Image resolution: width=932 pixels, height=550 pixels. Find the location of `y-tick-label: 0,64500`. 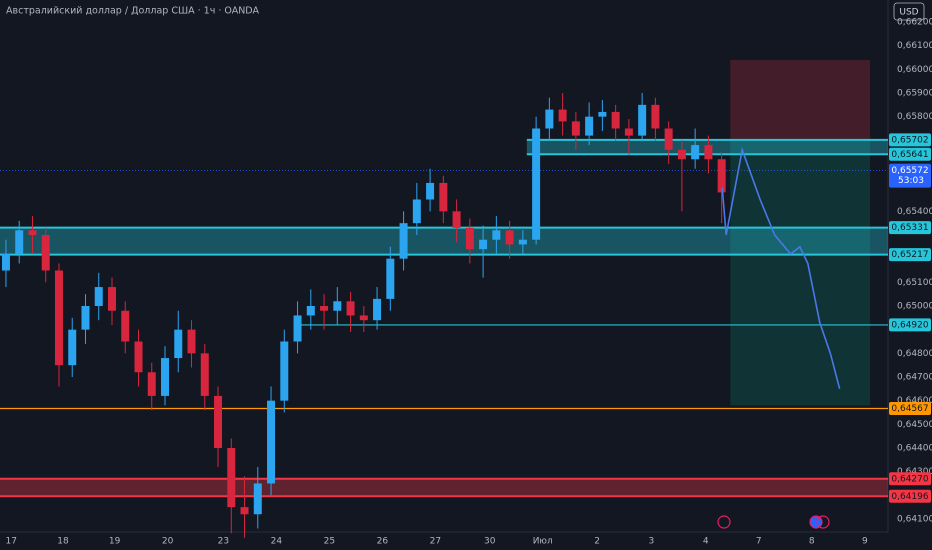

y-tick-label: 0,64500 is located at coordinates (914, 425).